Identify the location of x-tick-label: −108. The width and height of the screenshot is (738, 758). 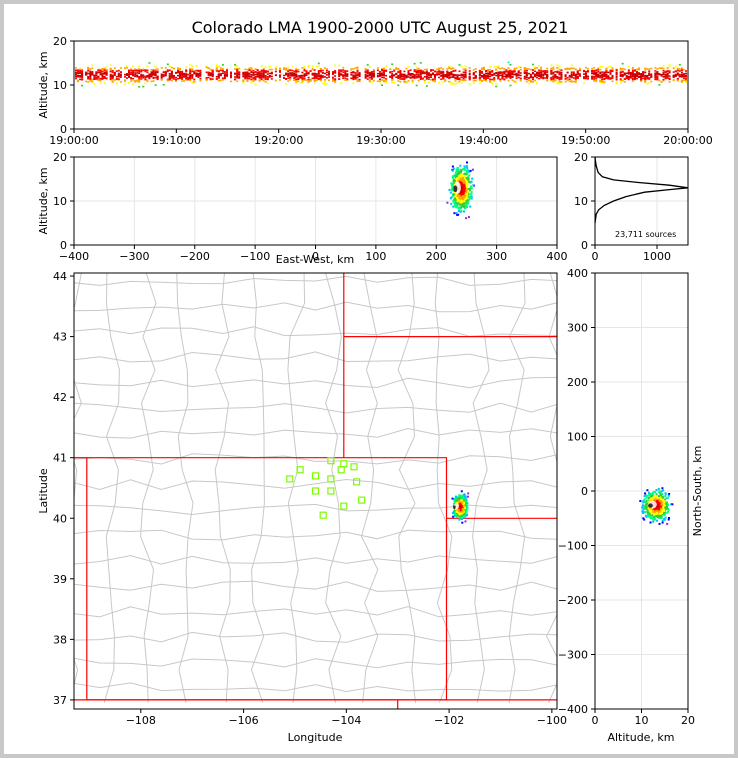
(141, 720).